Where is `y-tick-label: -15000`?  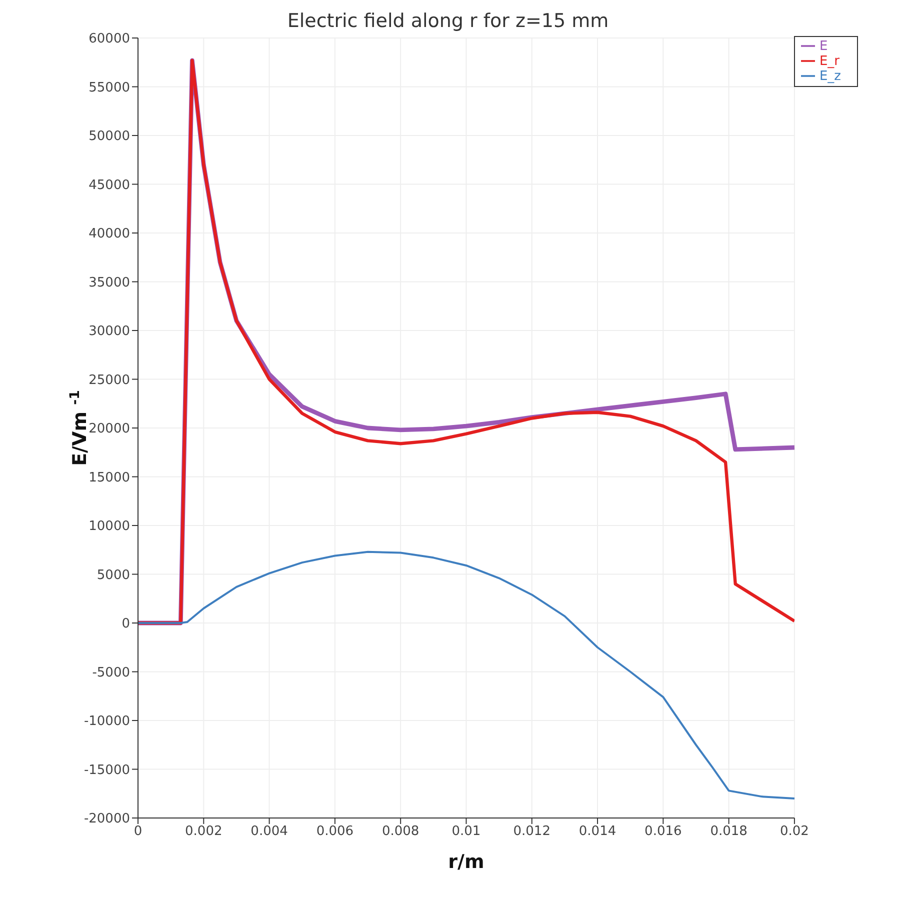
y-tick-label: -15000 is located at coordinates (107, 770).